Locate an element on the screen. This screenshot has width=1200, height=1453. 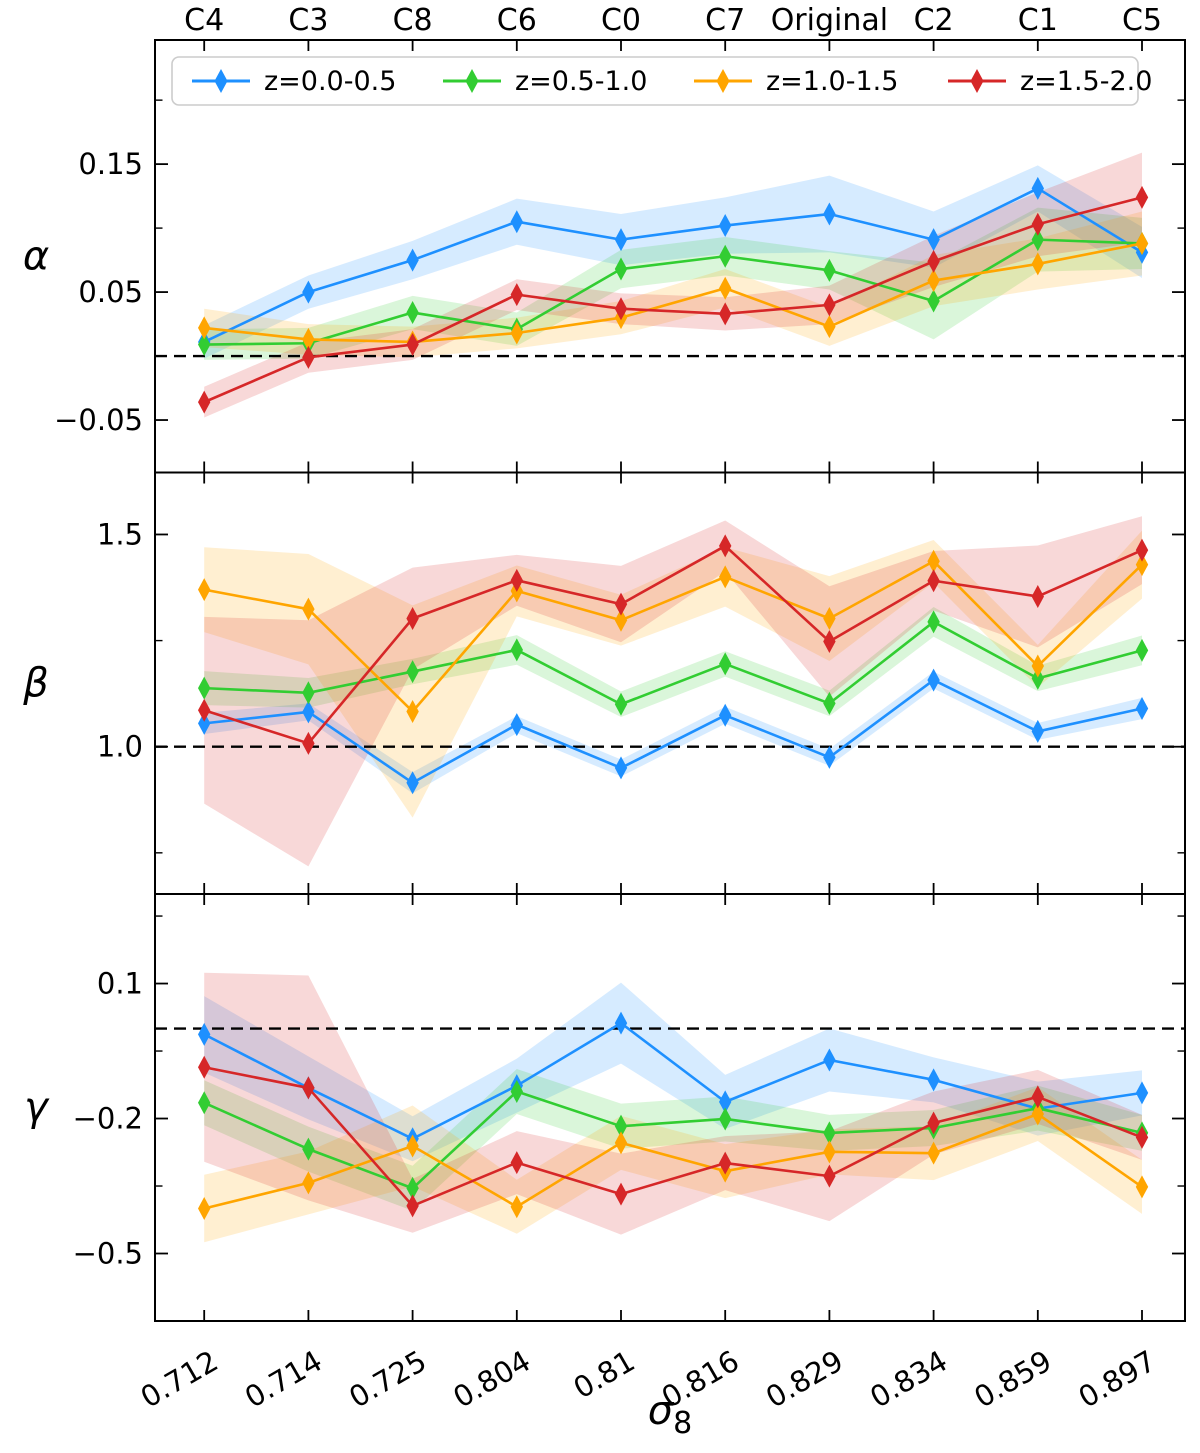
series-line-beta-z=0.0-0.5 is located at coordinates (673, 731).